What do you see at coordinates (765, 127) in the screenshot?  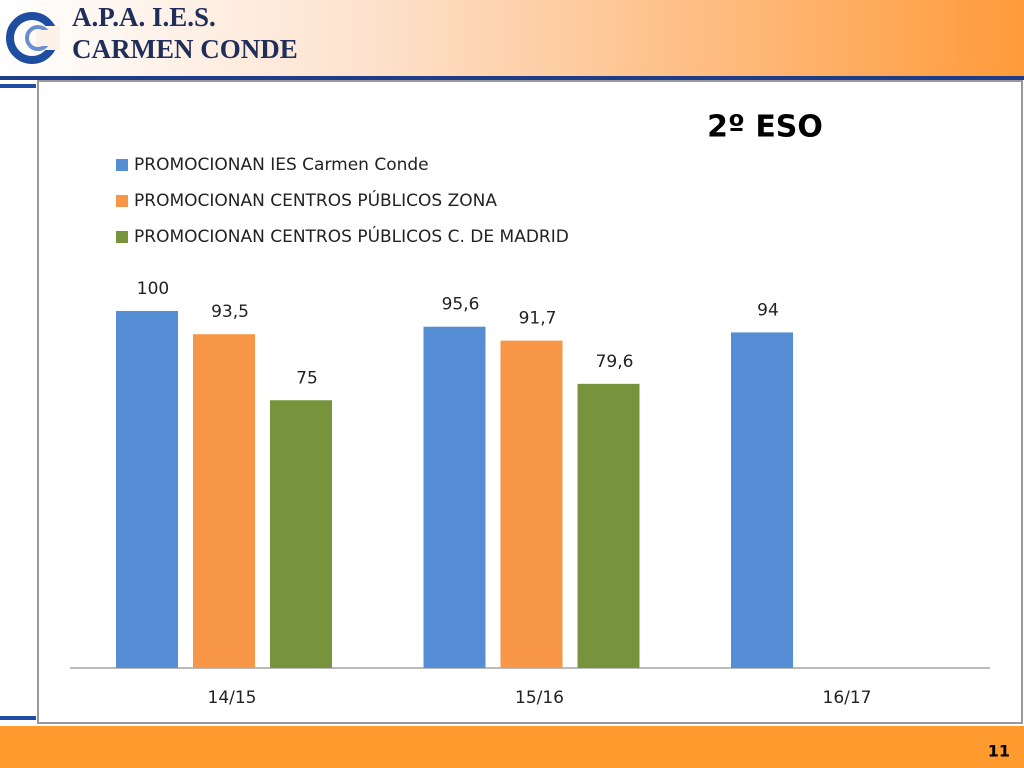 I see `chart-title: 2º ESO` at bounding box center [765, 127].